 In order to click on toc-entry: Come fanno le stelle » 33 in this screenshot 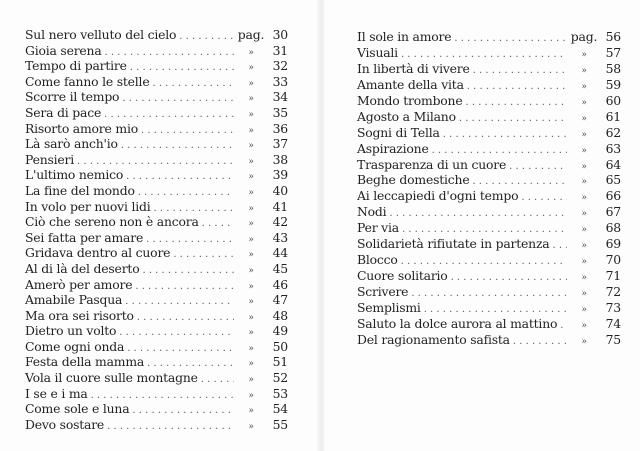, I will do `click(156, 82)`.